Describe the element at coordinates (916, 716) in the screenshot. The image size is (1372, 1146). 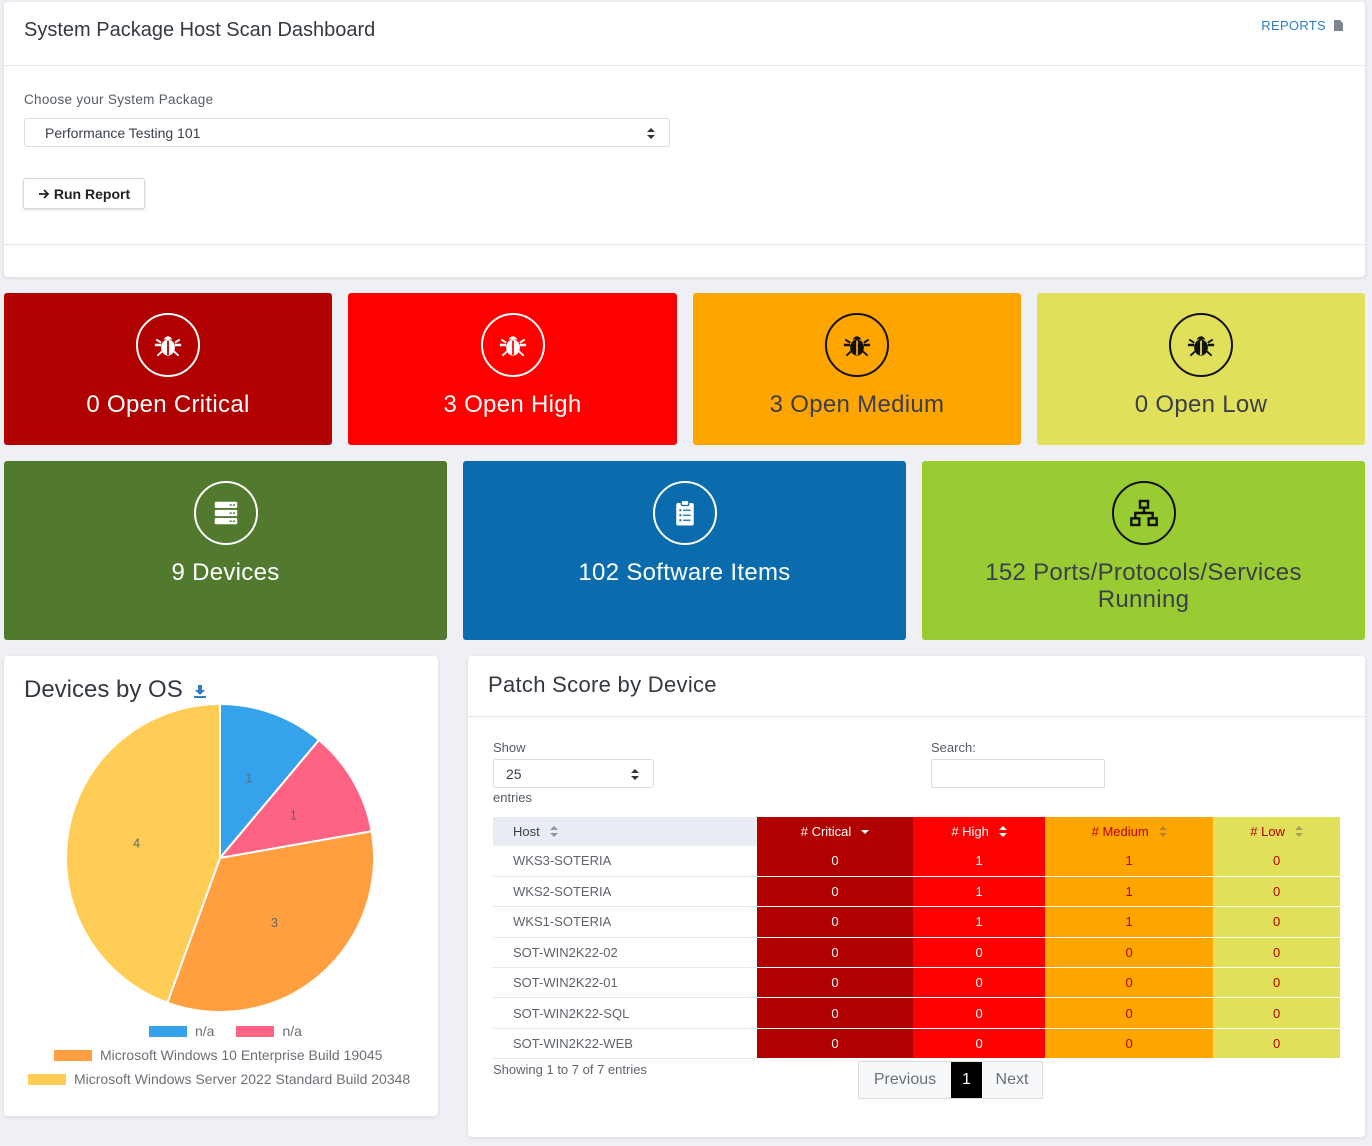
I see `panel-divider` at that location.